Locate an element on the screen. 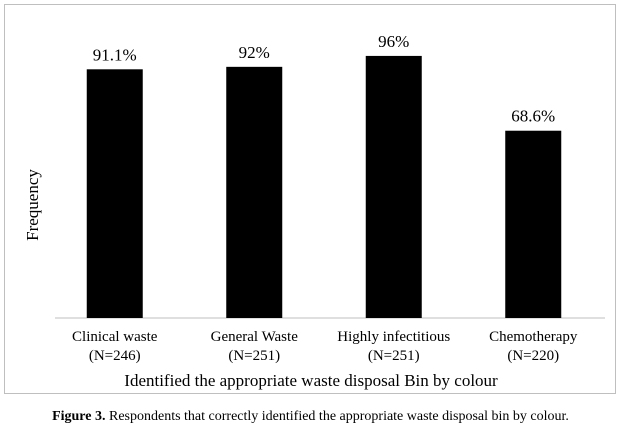  category-n-label-3: (N=251) is located at coordinates (394, 356).